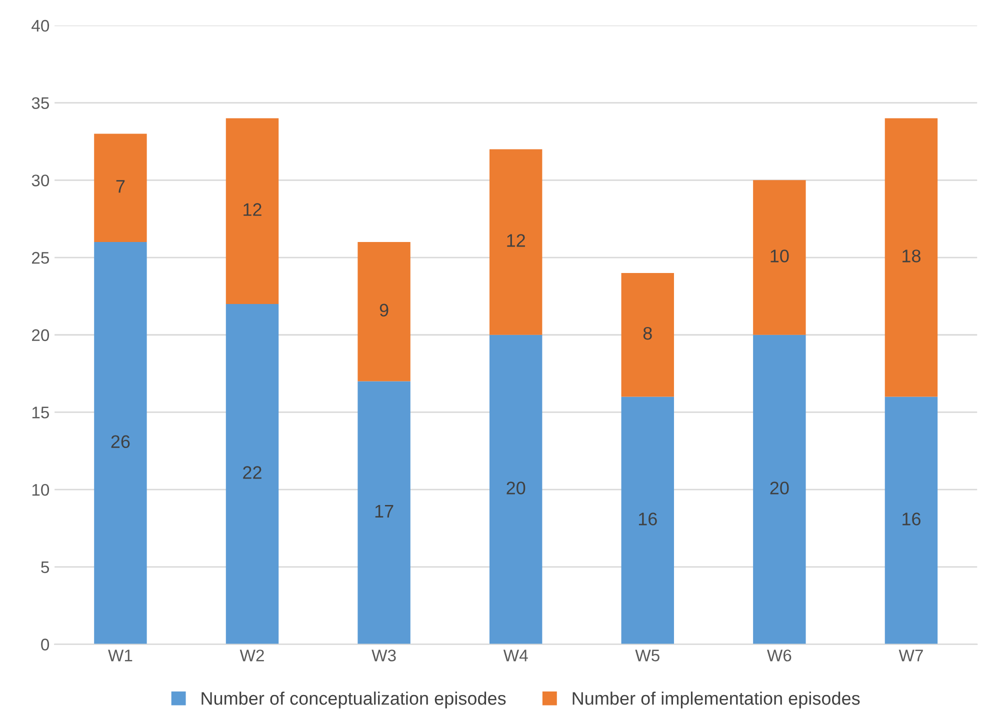 Image resolution: width=992 pixels, height=728 pixels. I want to click on data-label: 9, so click(384, 310).